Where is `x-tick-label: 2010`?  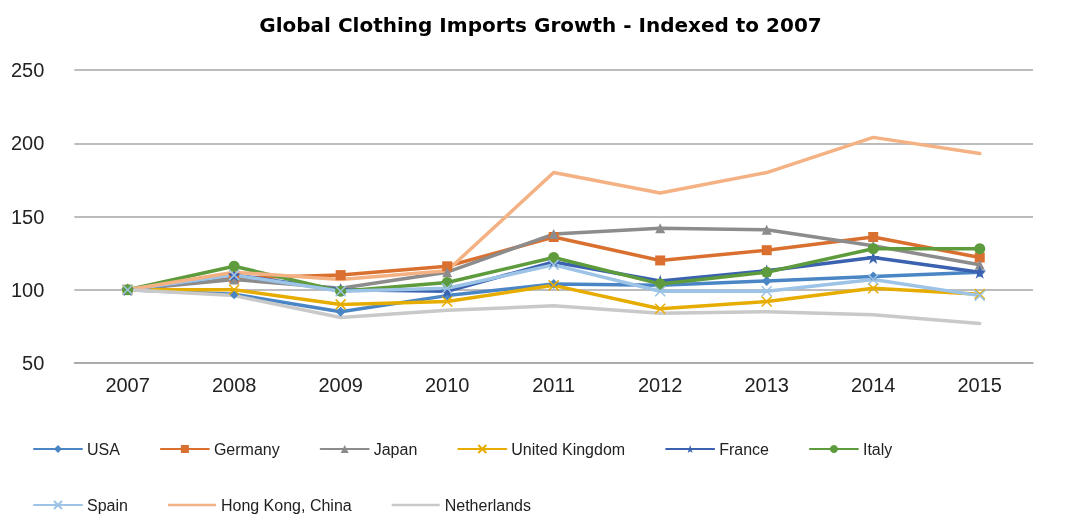
x-tick-label: 2010 is located at coordinates (447, 385).